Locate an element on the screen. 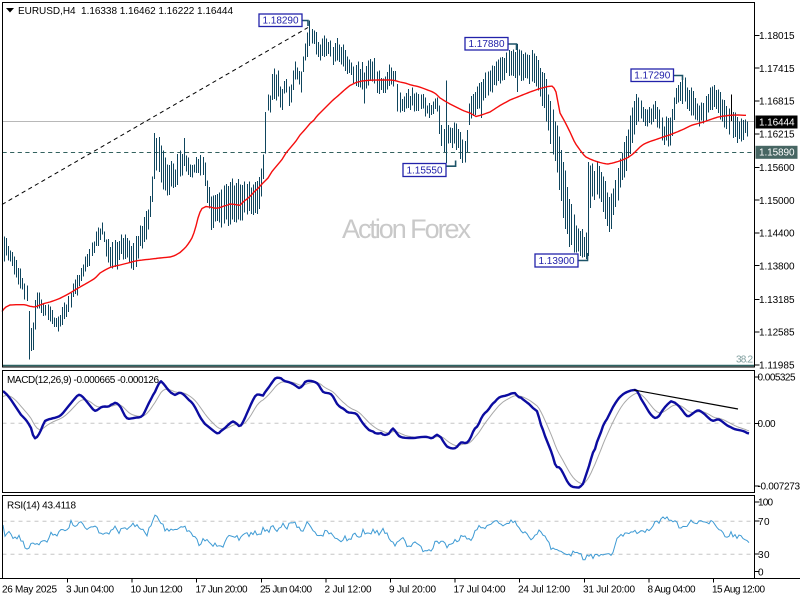 This screenshot has width=800, height=600. svg-text: 1.17880 is located at coordinates (487, 44).